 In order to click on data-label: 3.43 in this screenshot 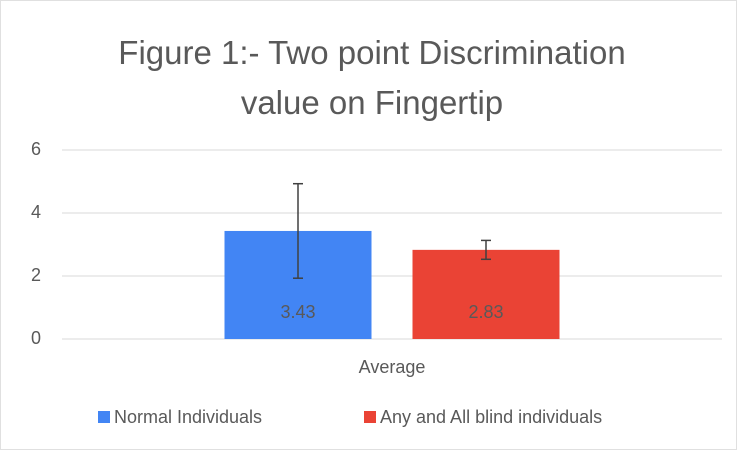, I will do `click(297, 312)`.